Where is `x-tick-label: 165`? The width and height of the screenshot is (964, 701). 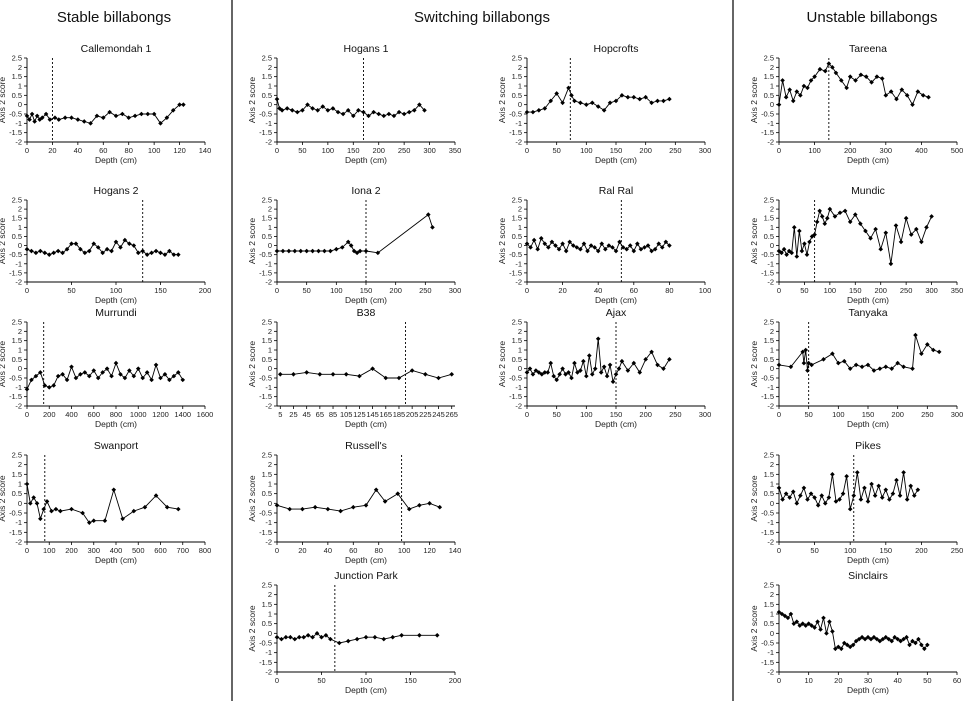 x-tick-label: 165 is located at coordinates (386, 414).